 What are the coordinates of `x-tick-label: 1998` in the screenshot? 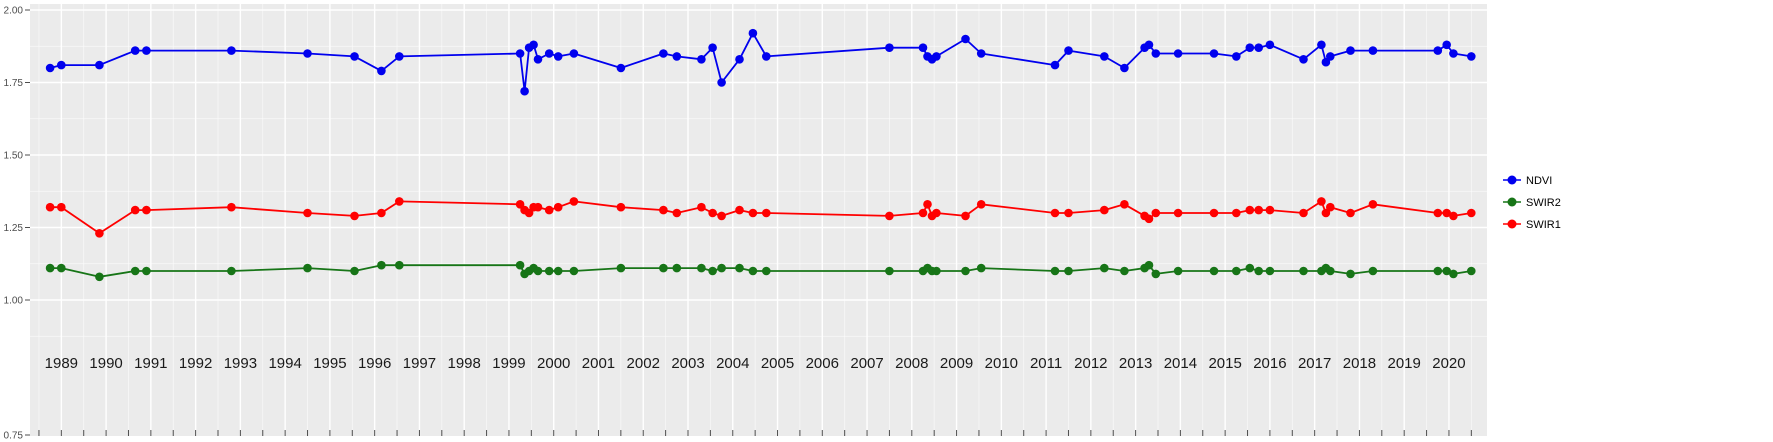 It's located at (464, 363).